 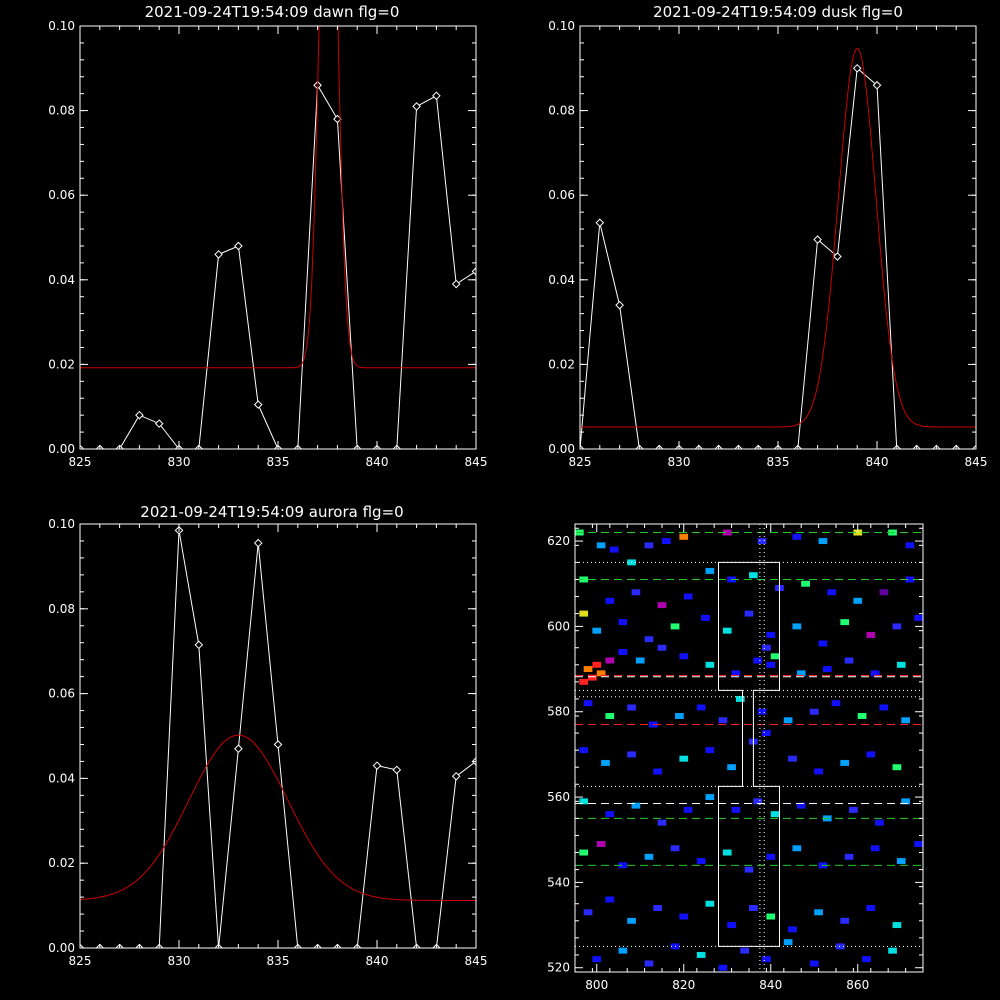 What do you see at coordinates (61, 111) in the screenshot?
I see `dawn-ytick-label-4: 0.08` at bounding box center [61, 111].